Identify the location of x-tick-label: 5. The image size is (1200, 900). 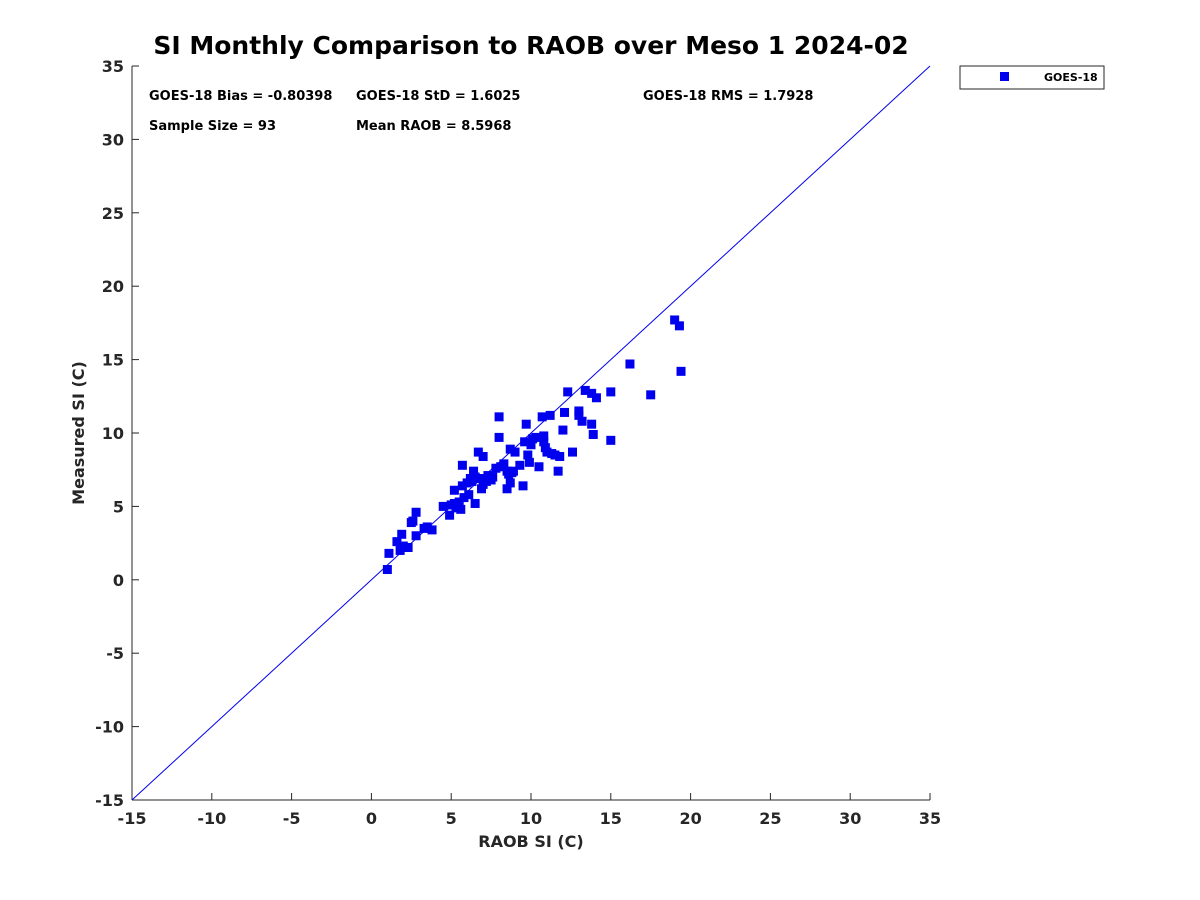
(451, 818).